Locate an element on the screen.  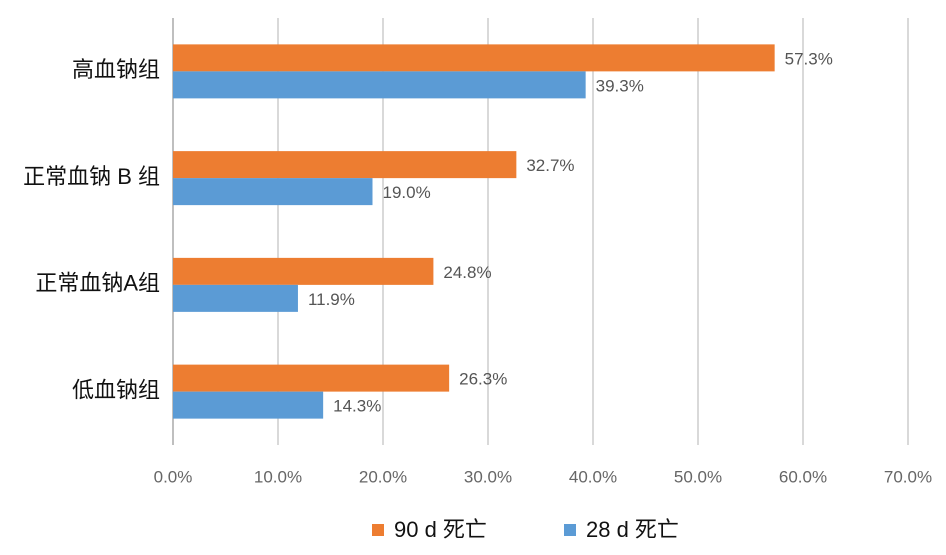
x-tick-label: 40.0% is located at coordinates (593, 476).